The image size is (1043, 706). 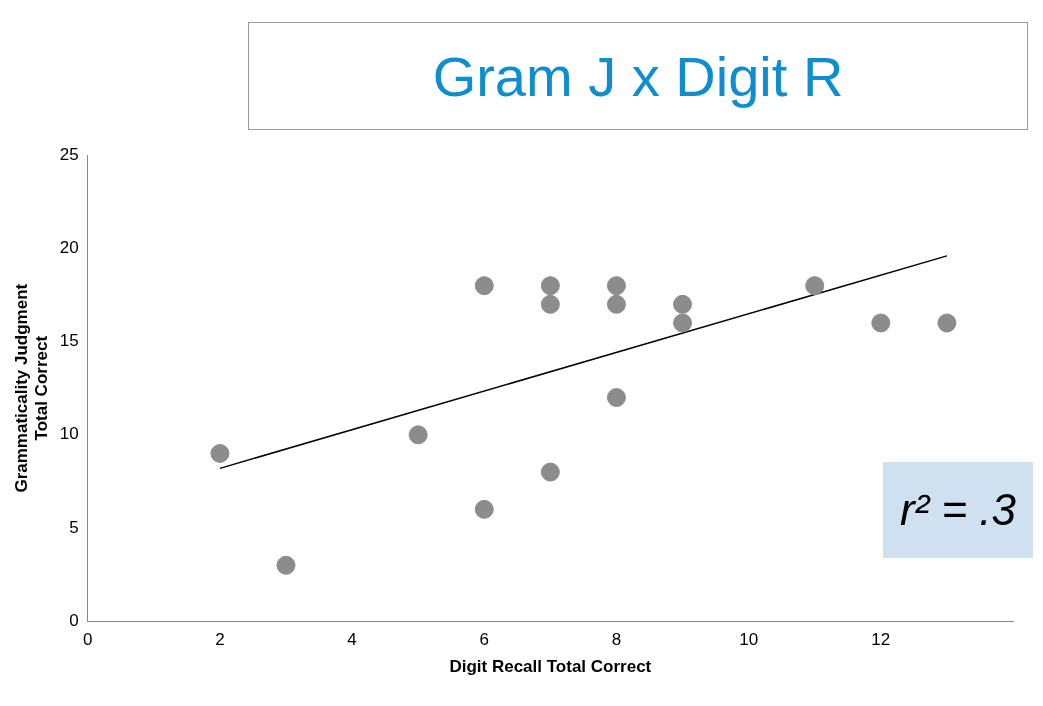 What do you see at coordinates (220, 640) in the screenshot?
I see `x-tick-label: 2` at bounding box center [220, 640].